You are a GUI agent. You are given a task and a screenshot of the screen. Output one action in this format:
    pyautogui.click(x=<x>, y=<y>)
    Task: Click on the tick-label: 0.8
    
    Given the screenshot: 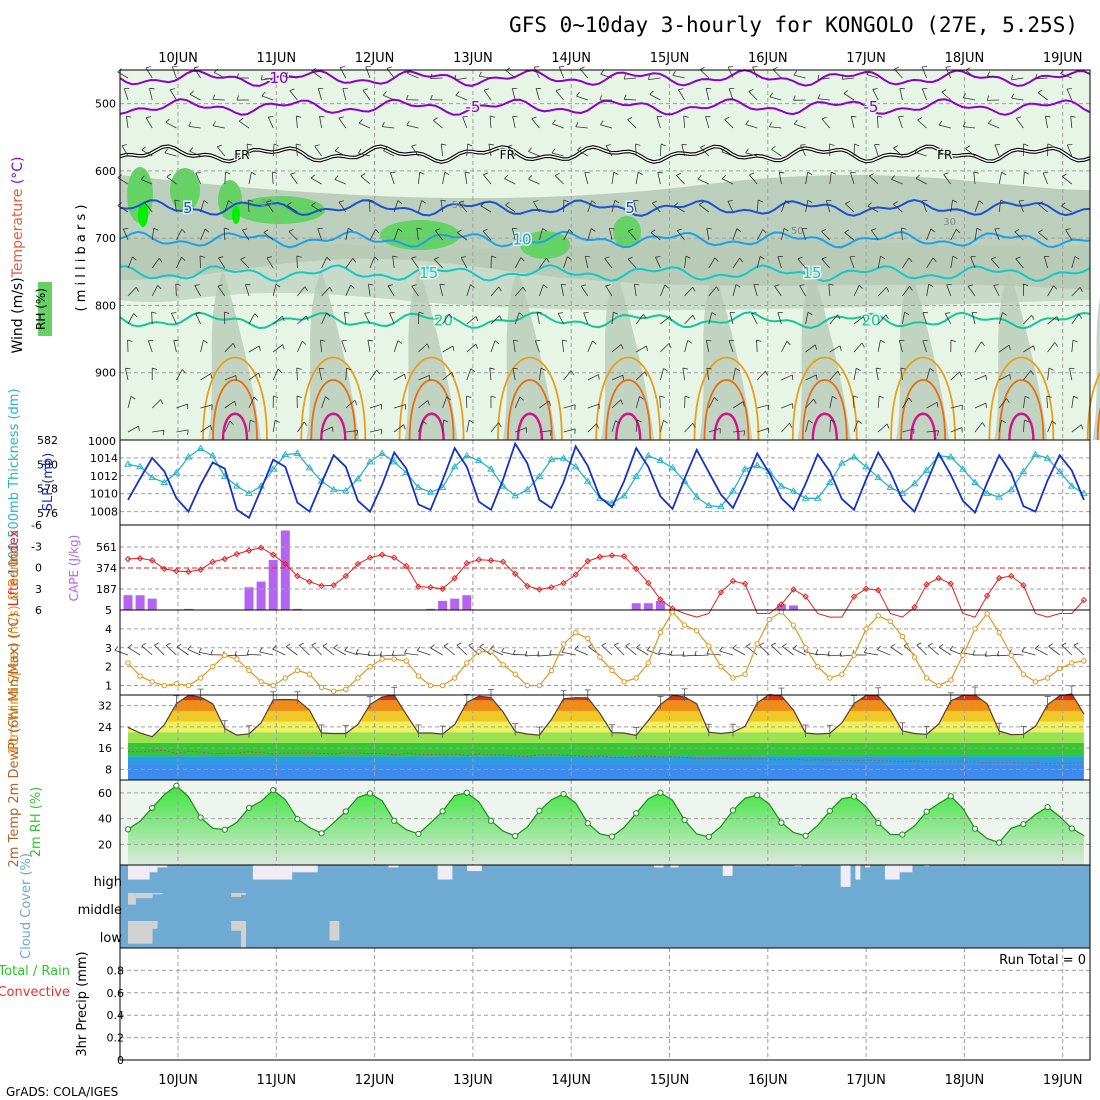 What is the action you would take?
    pyautogui.click(x=116, y=970)
    